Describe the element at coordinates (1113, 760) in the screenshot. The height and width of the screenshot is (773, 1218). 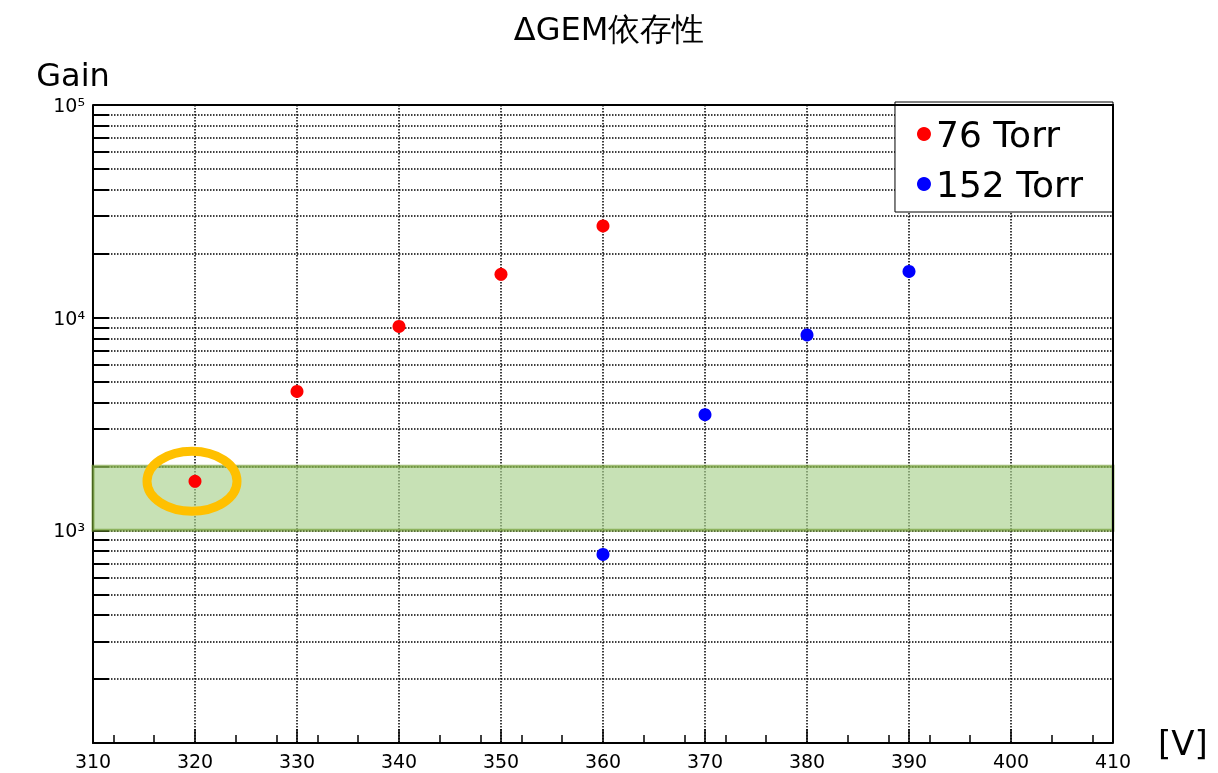
I see `x-tick-label: 410` at that location.